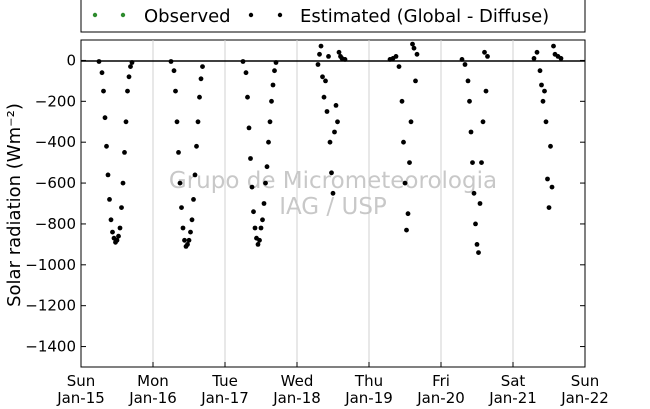 This screenshot has width=650, height=409. What do you see at coordinates (512, 398) in the screenshot?
I see `x-tick-label-date: Jan-21` at bounding box center [512, 398].